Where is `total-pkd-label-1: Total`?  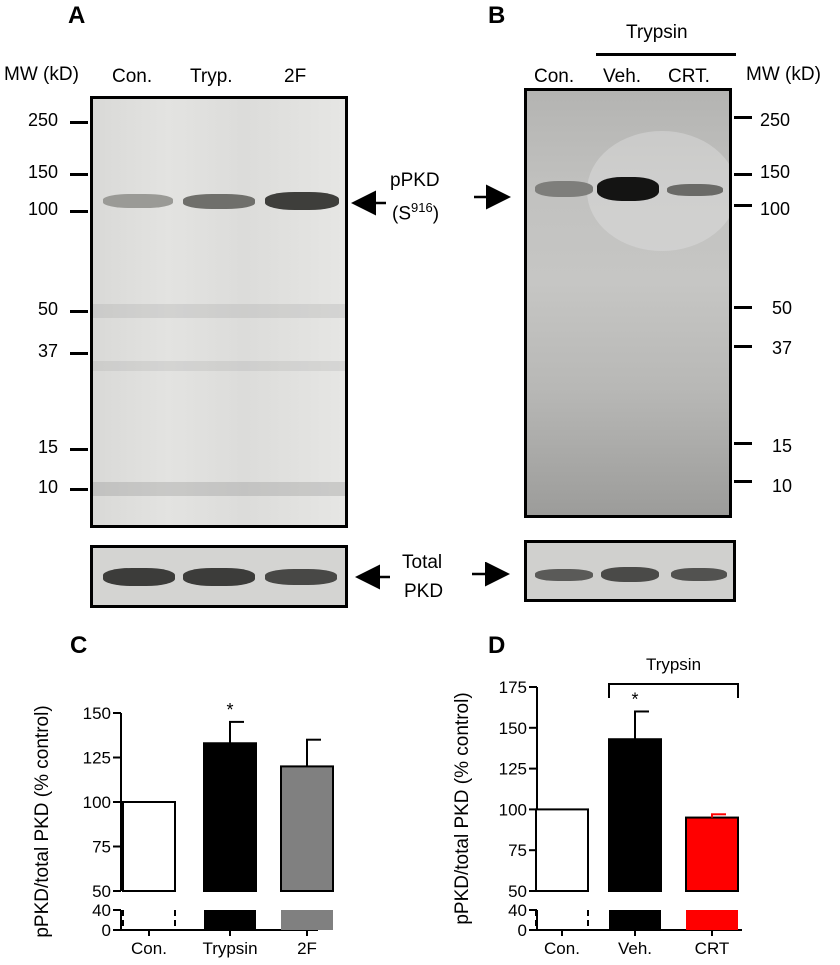 total-pkd-label-1: Total is located at coordinates (422, 562).